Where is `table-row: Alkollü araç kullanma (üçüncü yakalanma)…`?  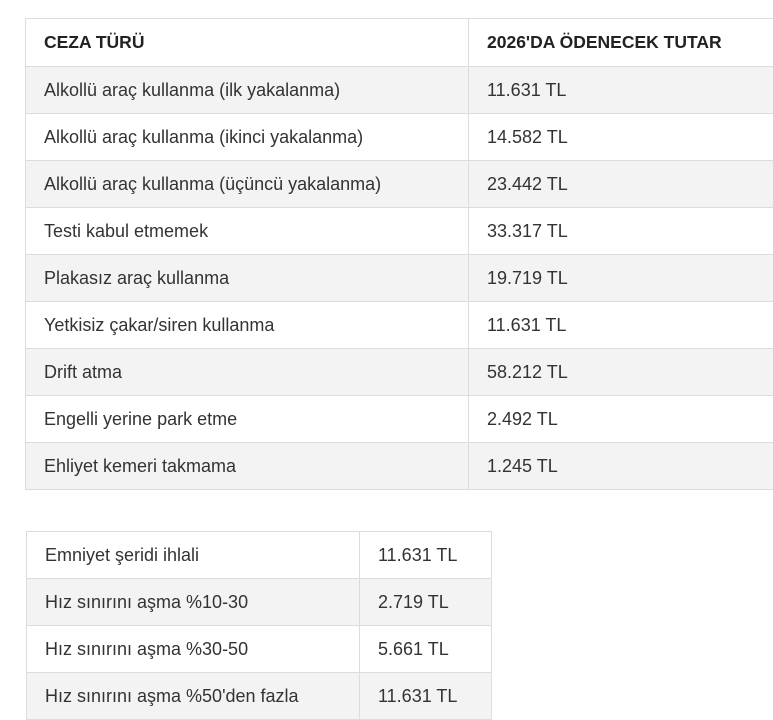 table-row: Alkollü araç kullanma (üçüncü yakalanma)… is located at coordinates (399, 184).